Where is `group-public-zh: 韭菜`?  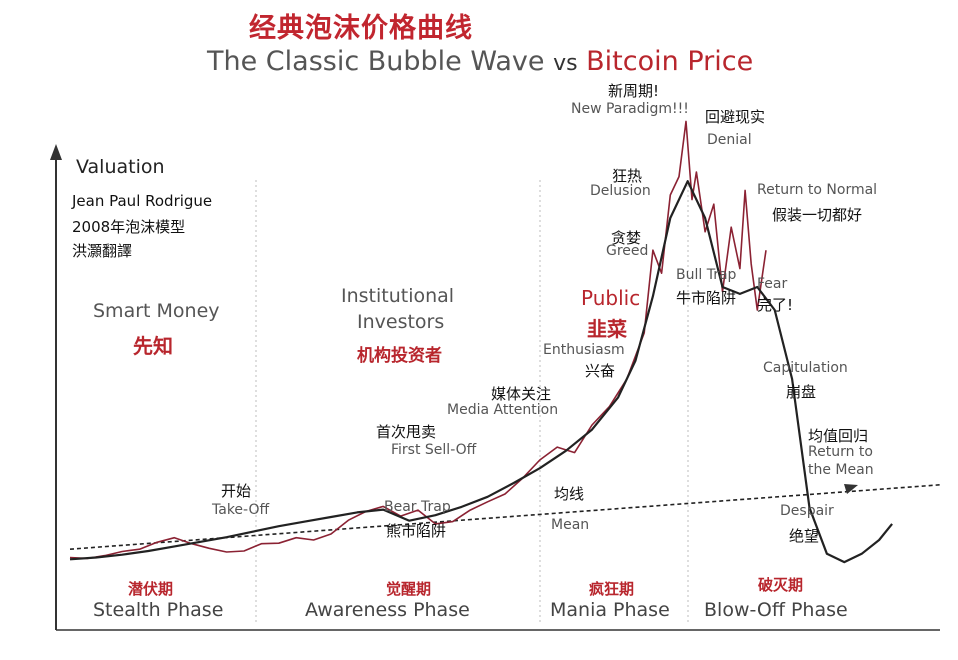
group-public-zh: 韭菜 is located at coordinates (607, 329).